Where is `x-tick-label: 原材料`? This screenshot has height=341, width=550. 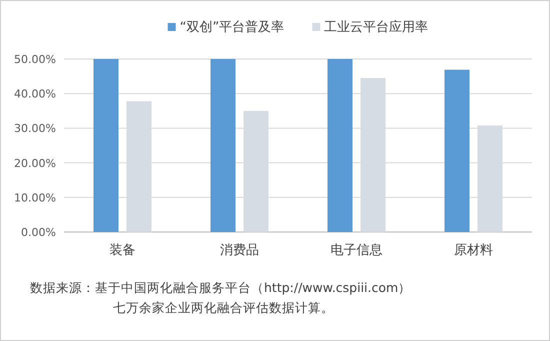
x-tick-label: 原材料 is located at coordinates (473, 250).